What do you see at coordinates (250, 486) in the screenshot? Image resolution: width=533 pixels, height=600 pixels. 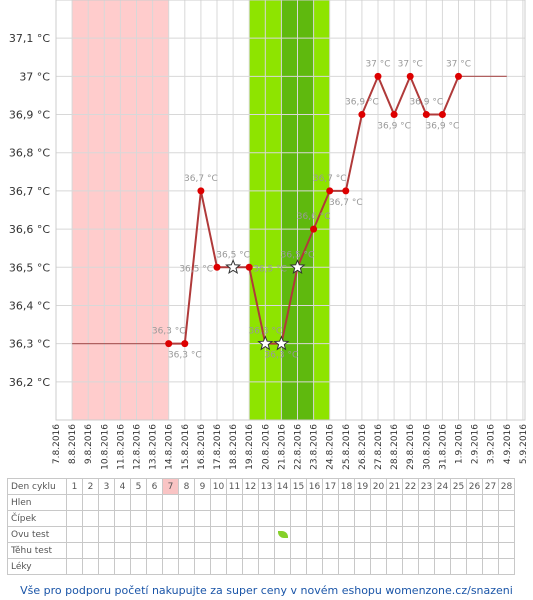 I see `day-number: 12` at bounding box center [250, 486].